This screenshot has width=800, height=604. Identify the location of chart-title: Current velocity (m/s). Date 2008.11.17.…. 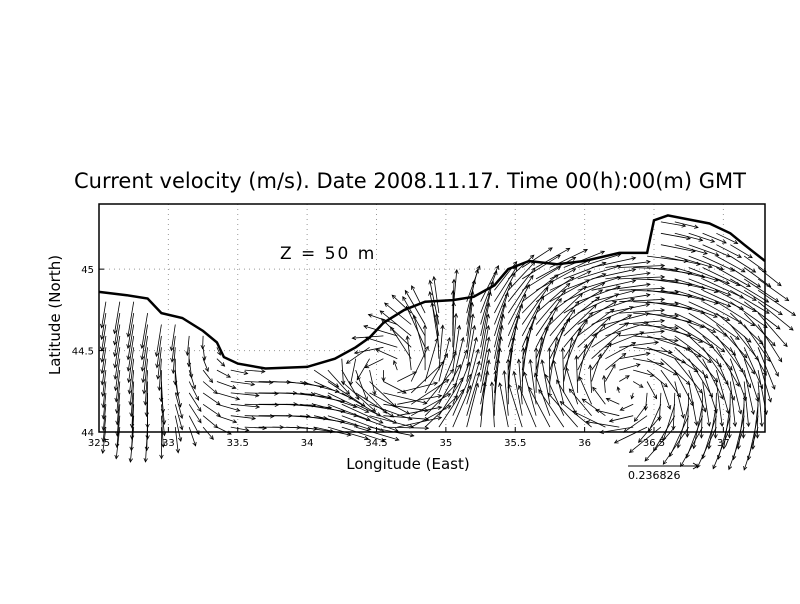
(410, 181).